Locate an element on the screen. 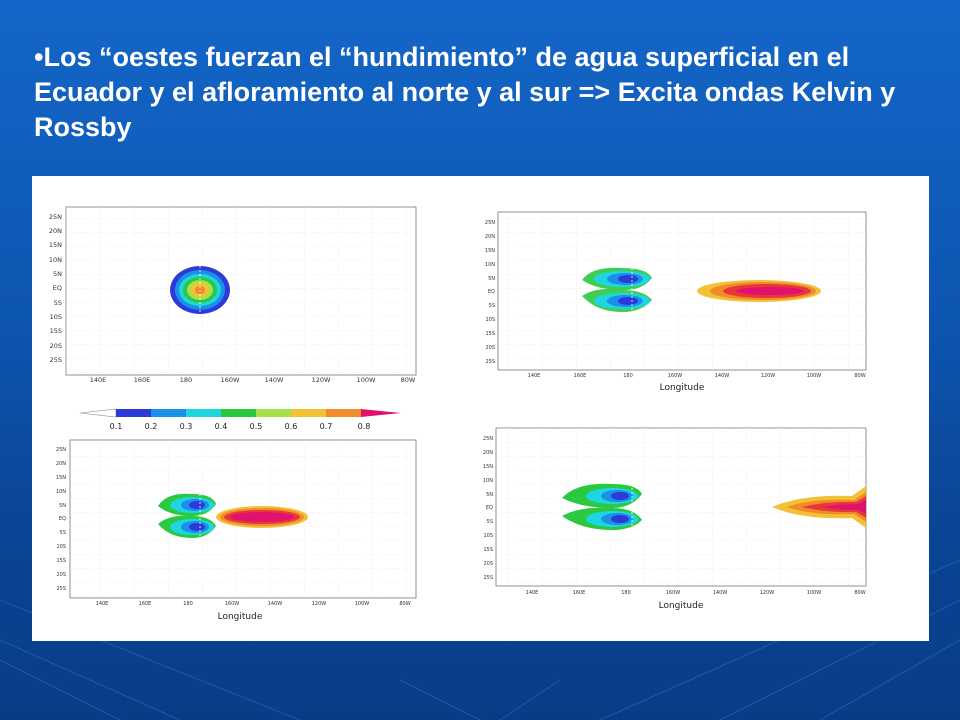 Image resolution: width=960 pixels, height=720 pixels. colorbar-tick: 0.8 is located at coordinates (364, 426).